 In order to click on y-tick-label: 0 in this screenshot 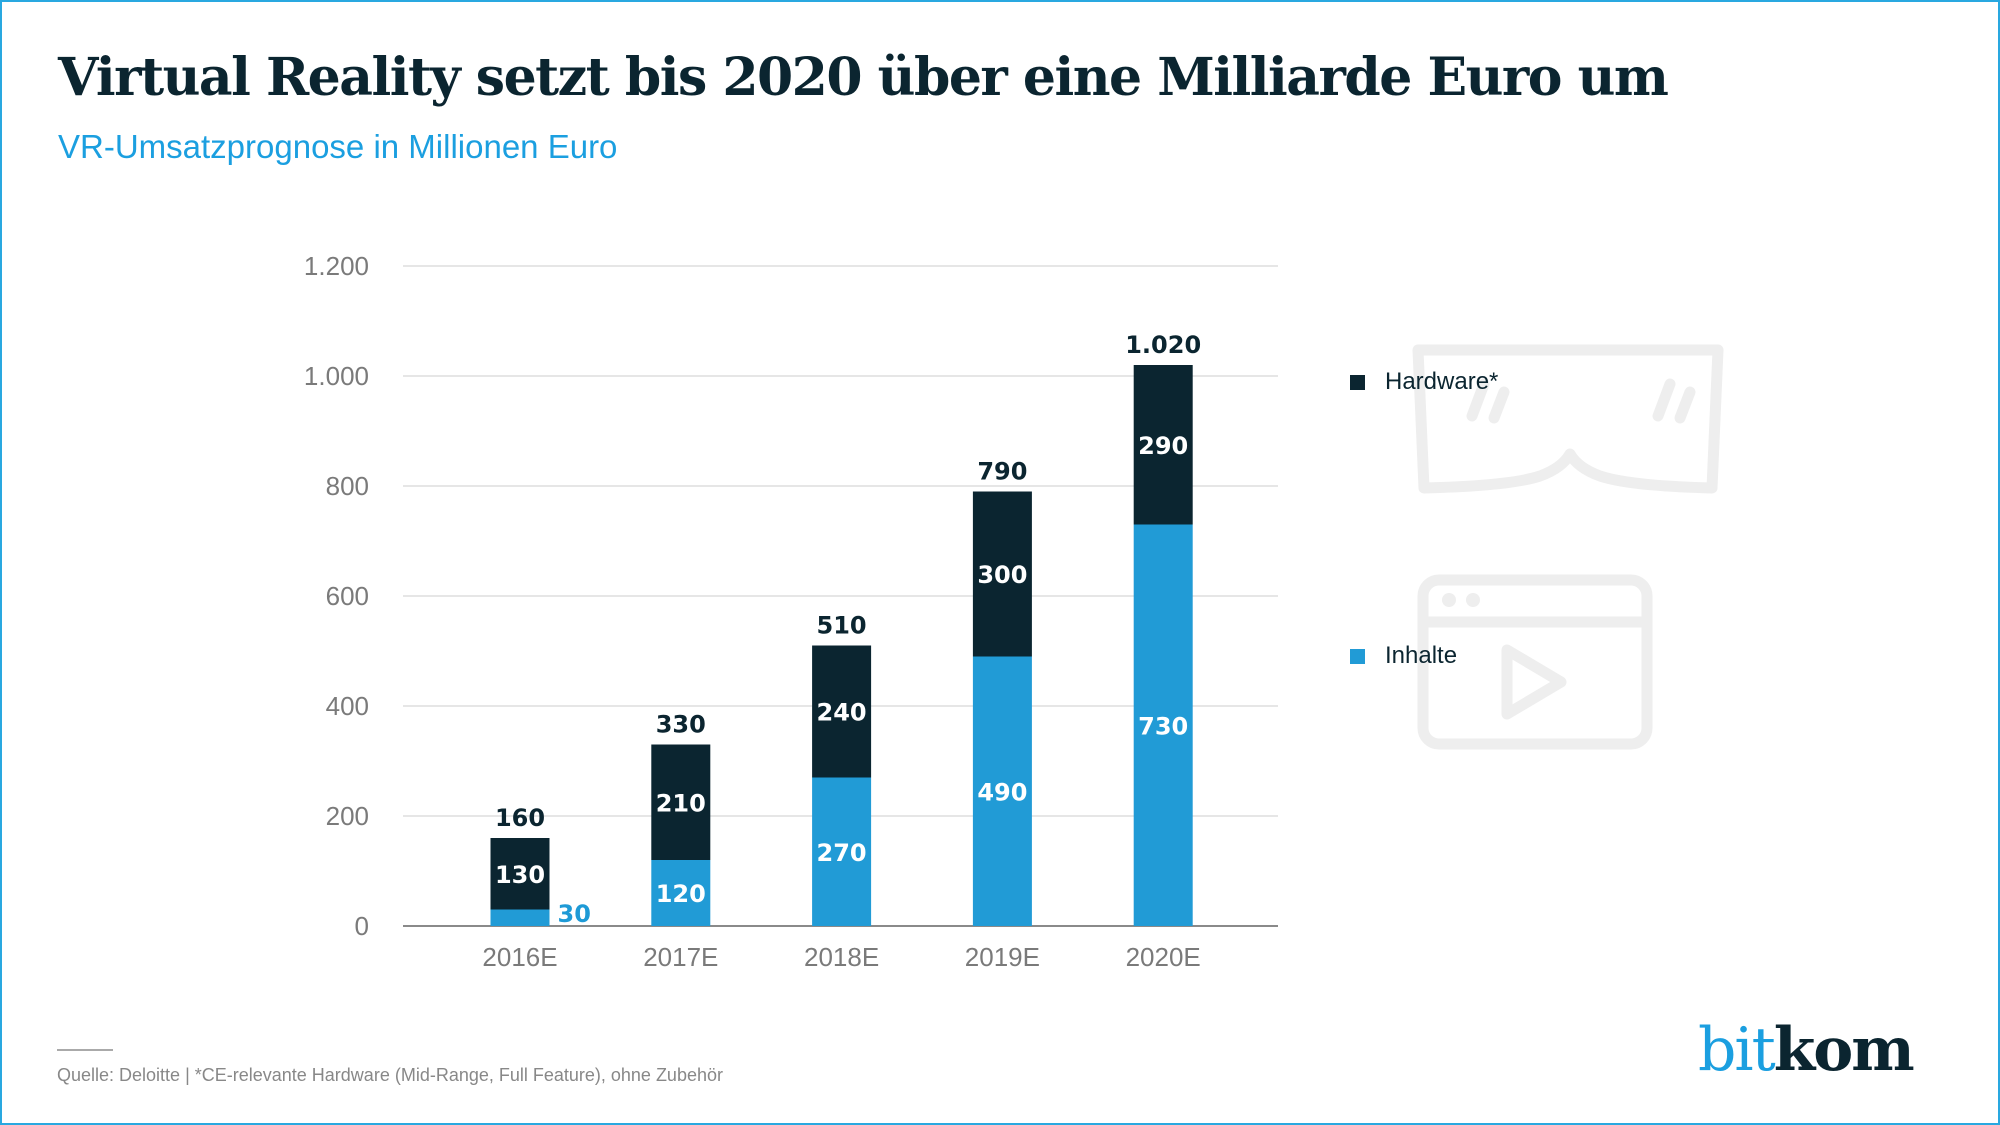, I will do `click(362, 926)`.